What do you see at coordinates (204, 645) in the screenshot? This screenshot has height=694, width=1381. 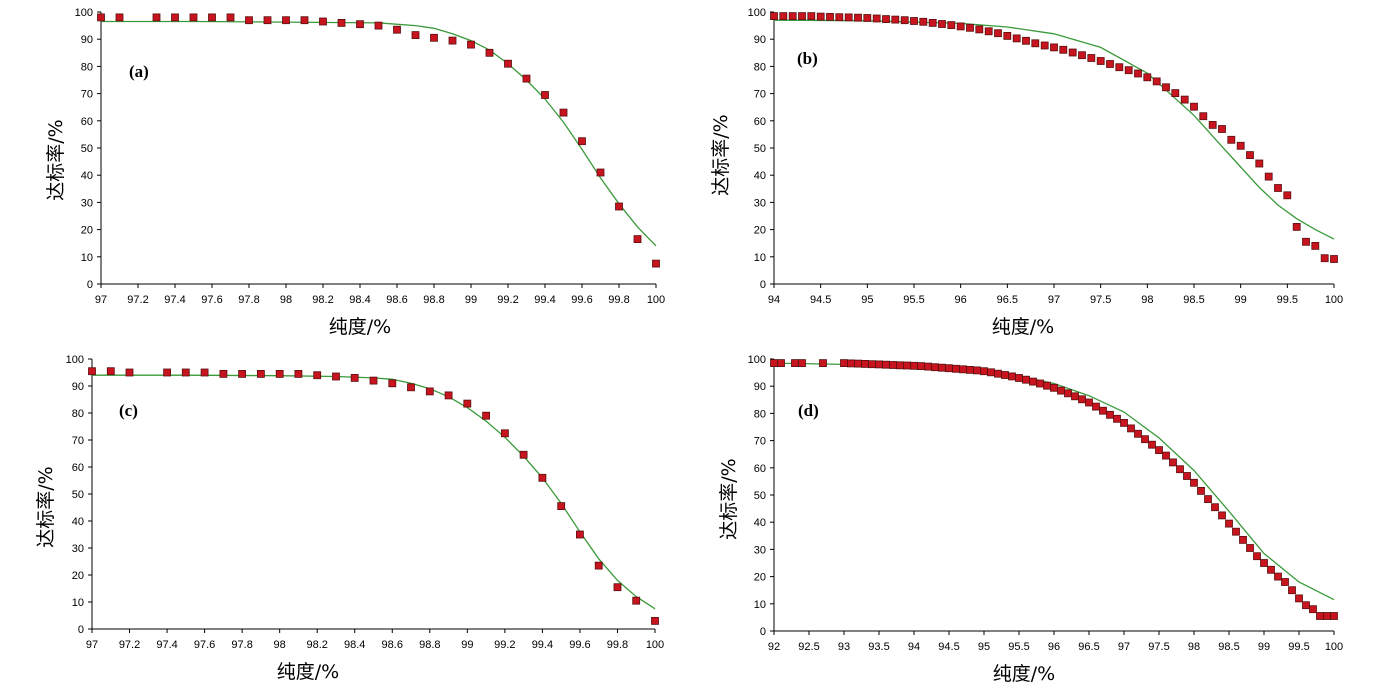 I see `x-tick-label-c: 97.6` at bounding box center [204, 645].